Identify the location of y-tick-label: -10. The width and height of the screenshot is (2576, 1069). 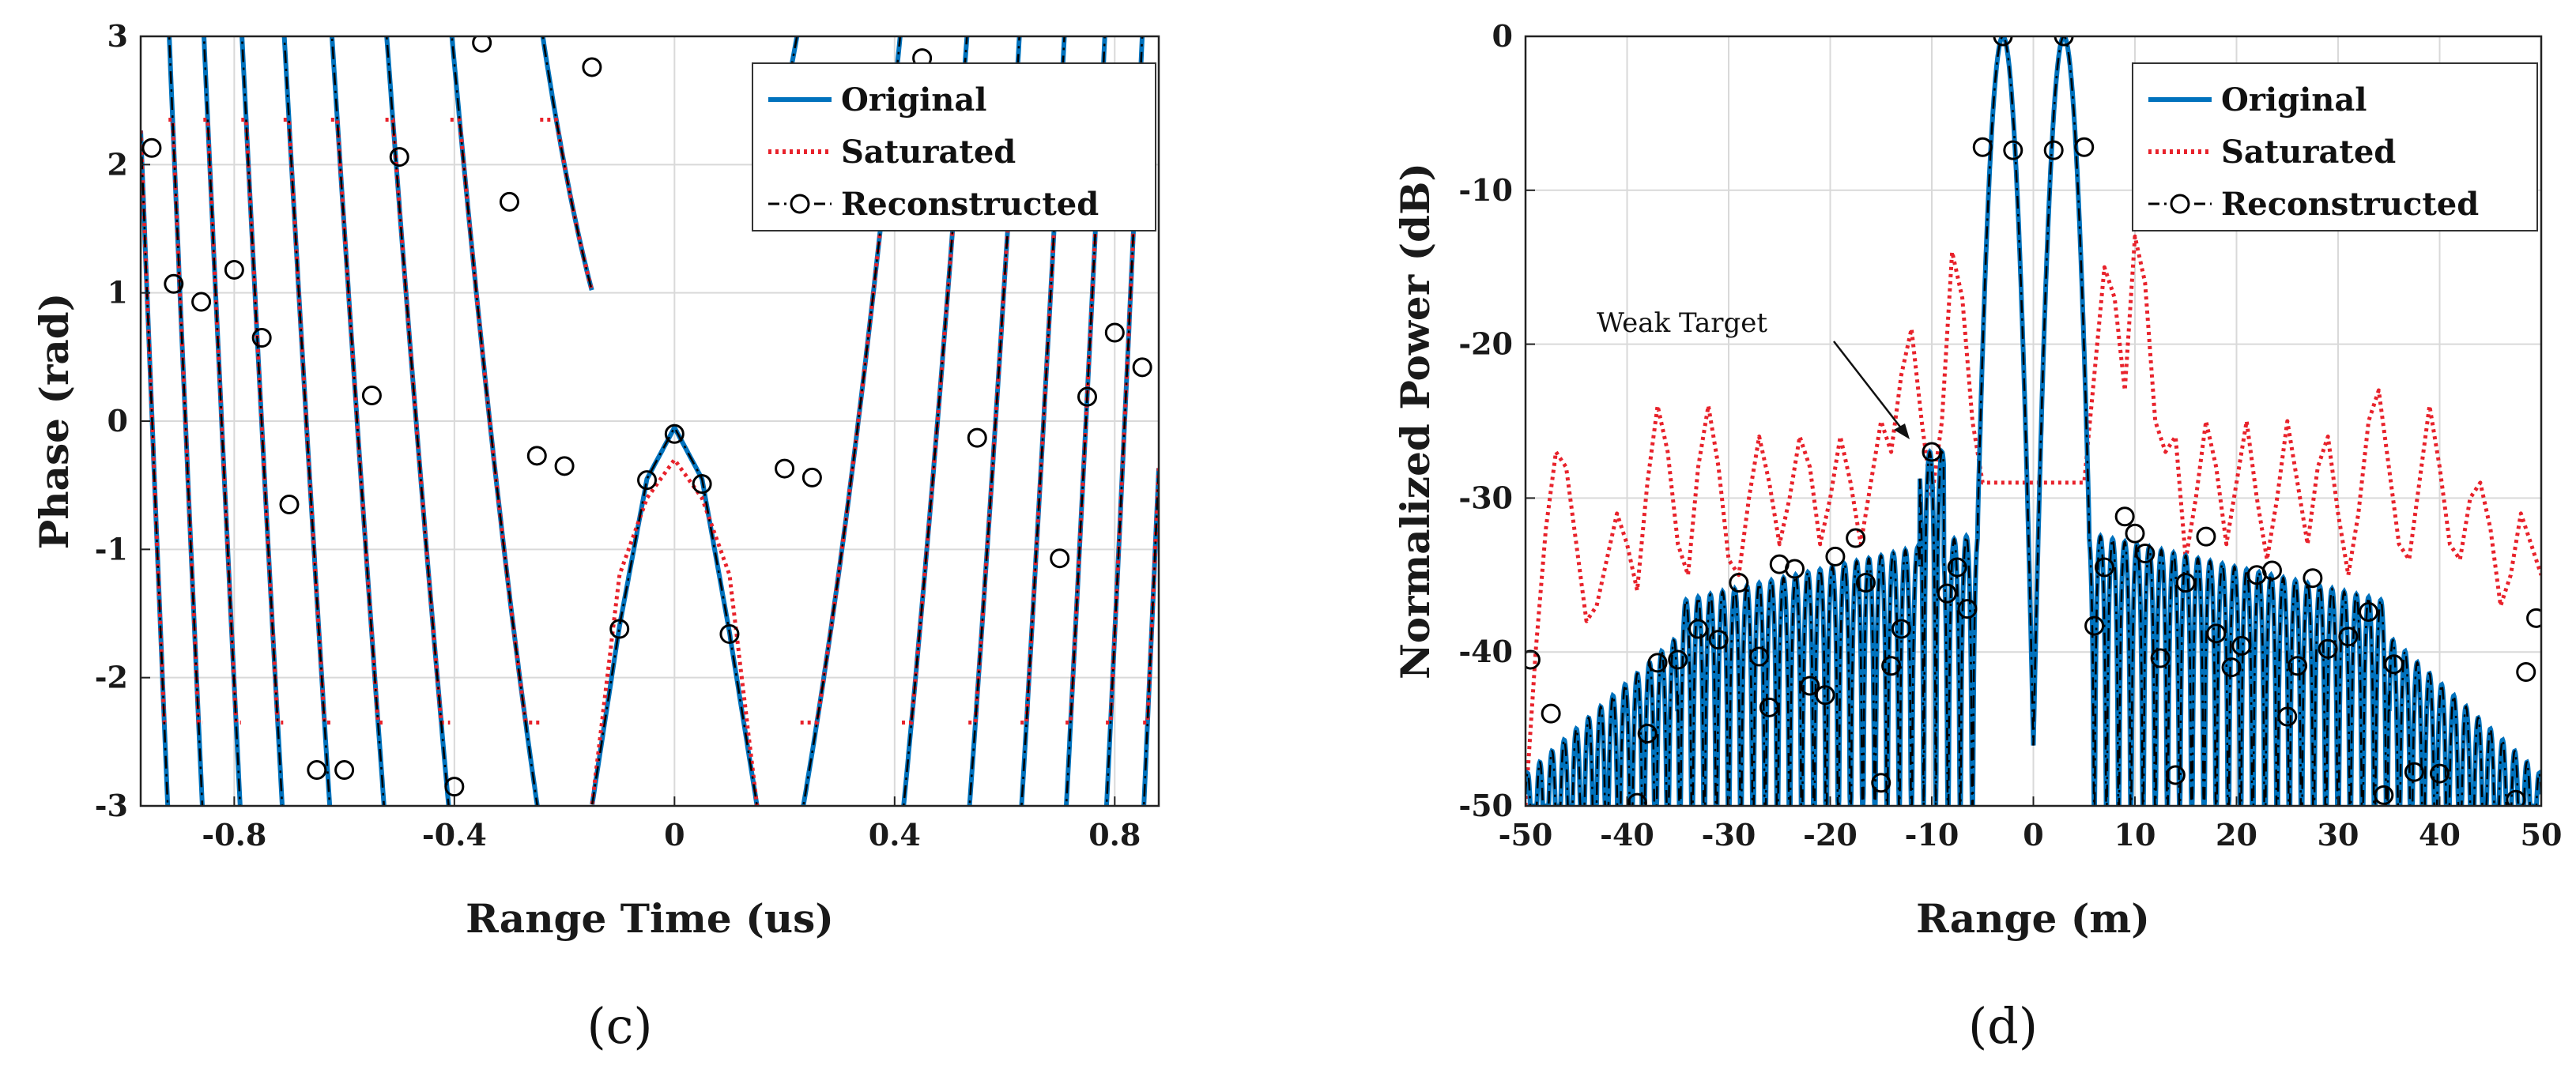
(1486, 190).